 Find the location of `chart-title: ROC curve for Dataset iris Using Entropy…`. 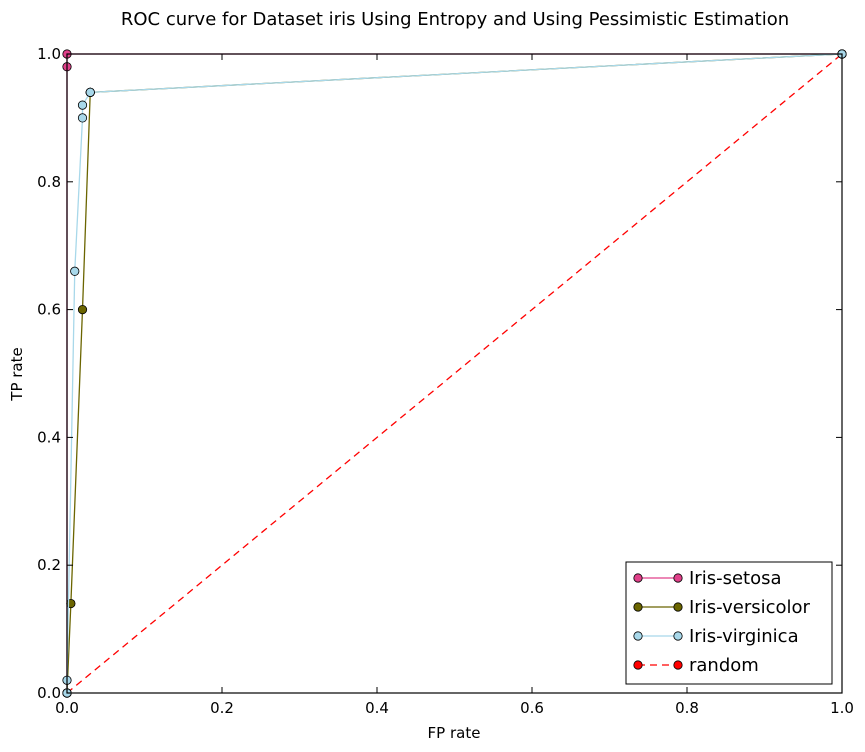

chart-title: ROC curve for Dataset iris Using Entropy… is located at coordinates (455, 19).